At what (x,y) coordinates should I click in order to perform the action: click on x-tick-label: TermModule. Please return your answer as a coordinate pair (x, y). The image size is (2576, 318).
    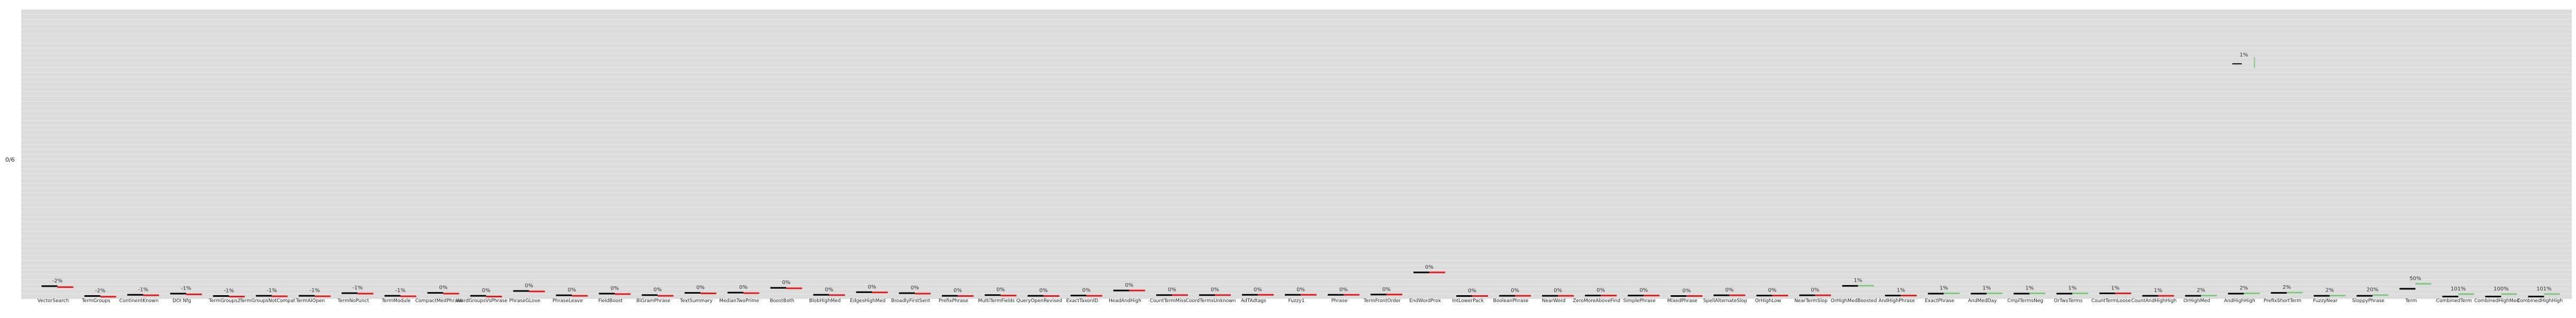
    Looking at the image, I should click on (396, 301).